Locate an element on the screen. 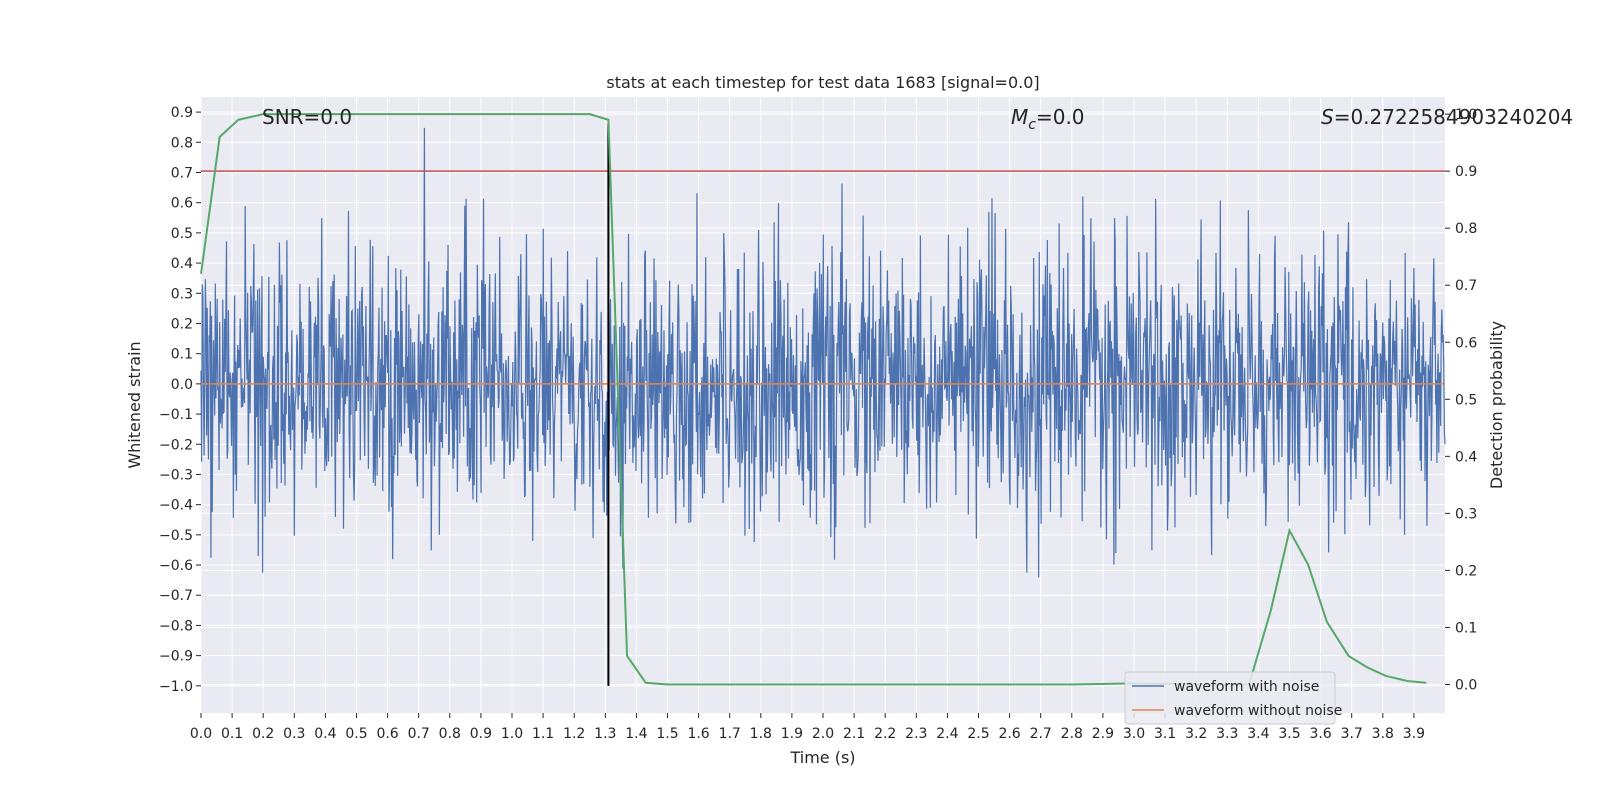 This screenshot has width=1600, height=800. y-tick-label: −0.5 is located at coordinates (176, 536).